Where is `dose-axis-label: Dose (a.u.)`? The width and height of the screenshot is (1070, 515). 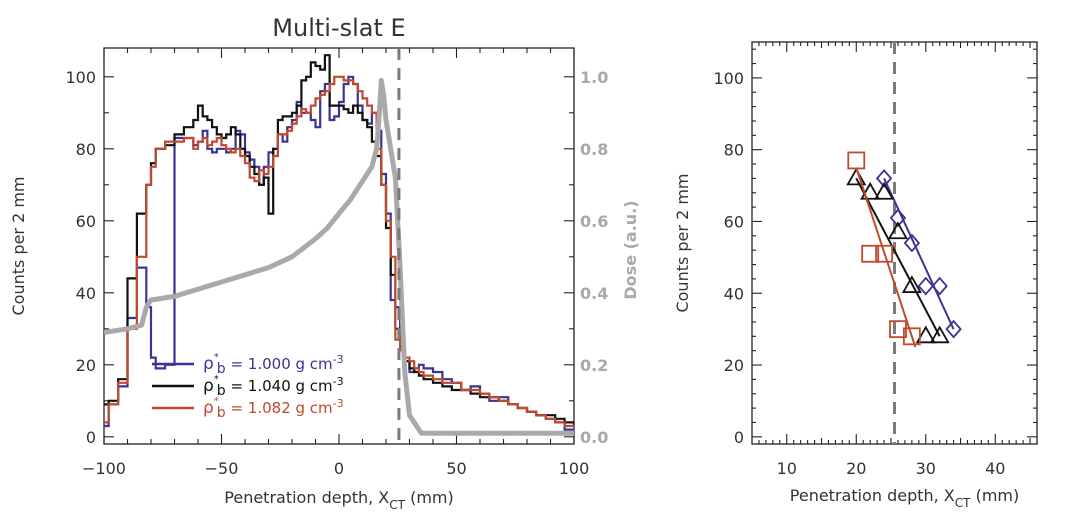 dose-axis-label: Dose (a.u.) is located at coordinates (630, 249).